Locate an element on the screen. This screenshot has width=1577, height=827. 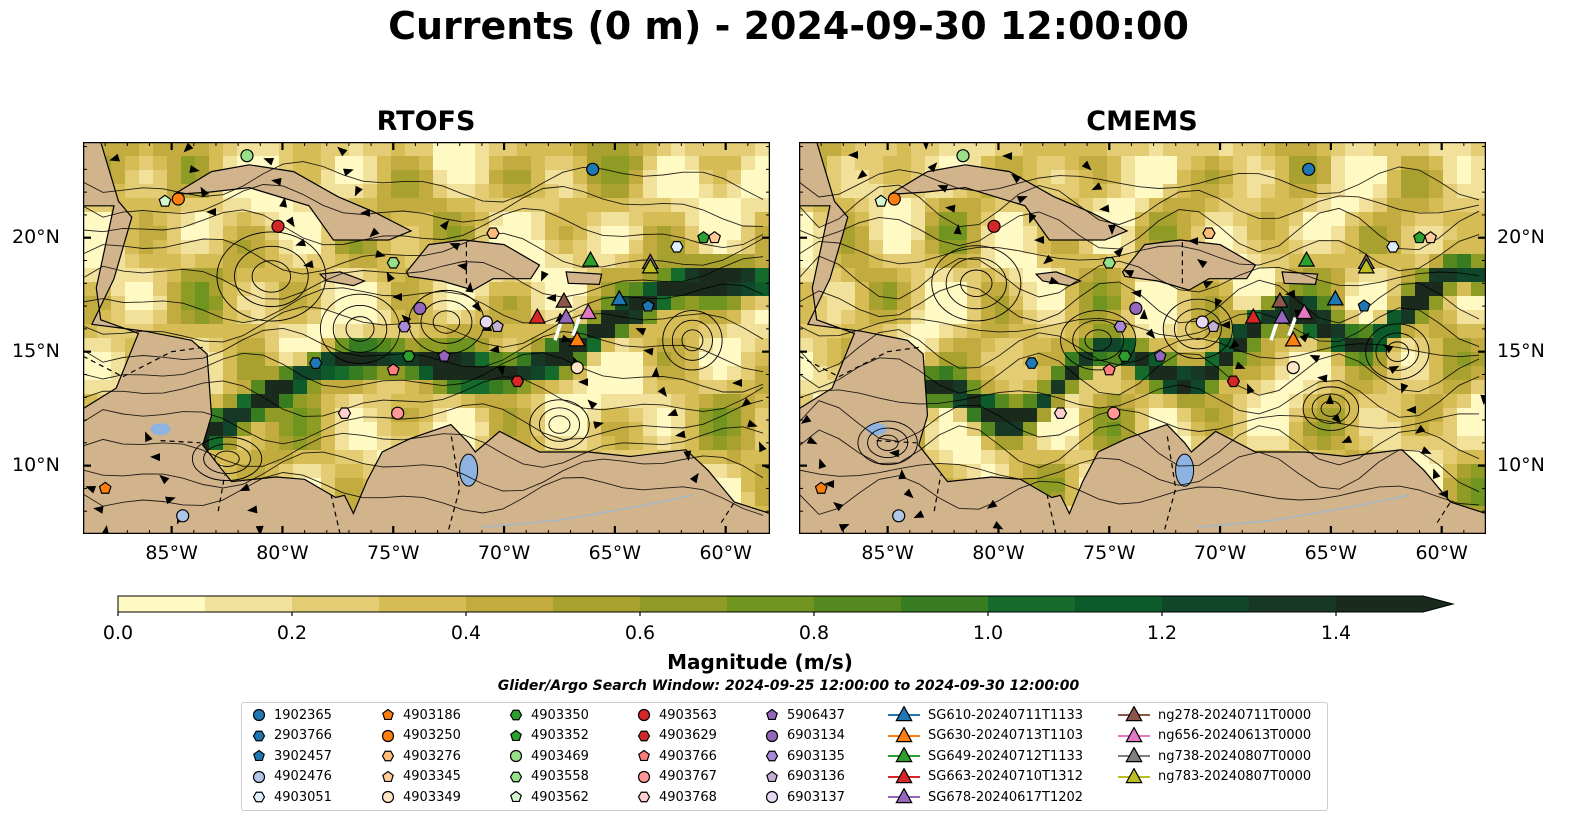
colorbar-label: Magnitude (m/s) is located at coordinates (760, 662).